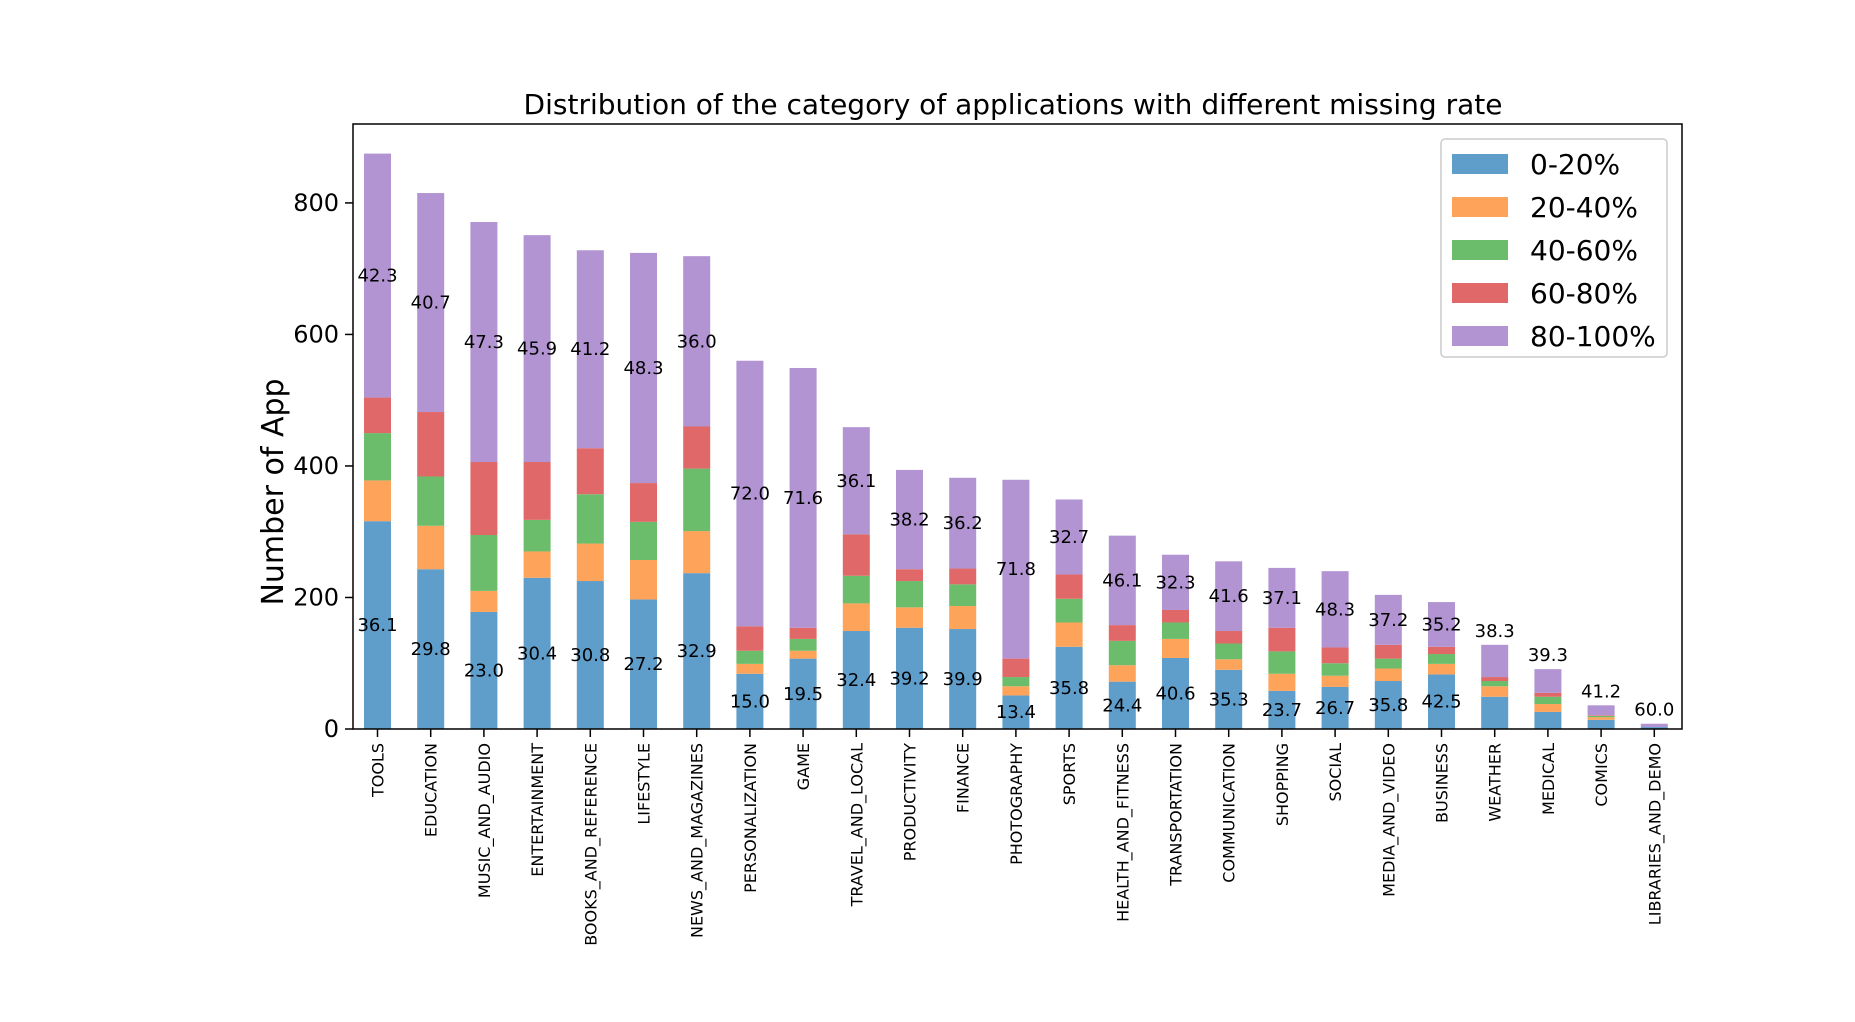 The height and width of the screenshot is (1022, 1855). I want to click on data-label: 39.3, so click(1548, 655).